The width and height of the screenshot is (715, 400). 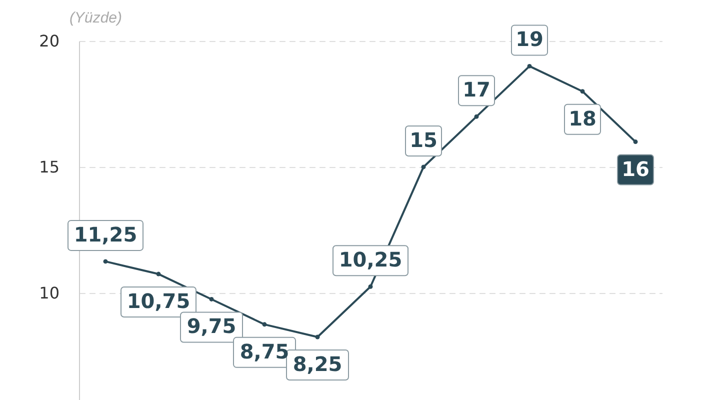 I want to click on y-tick-label: 10, so click(x=49, y=292).